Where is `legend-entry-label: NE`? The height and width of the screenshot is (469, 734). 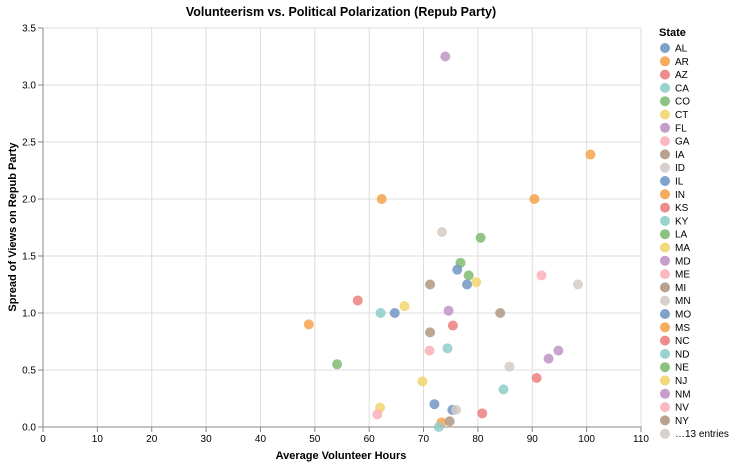 legend-entry-label: NE is located at coordinates (682, 368).